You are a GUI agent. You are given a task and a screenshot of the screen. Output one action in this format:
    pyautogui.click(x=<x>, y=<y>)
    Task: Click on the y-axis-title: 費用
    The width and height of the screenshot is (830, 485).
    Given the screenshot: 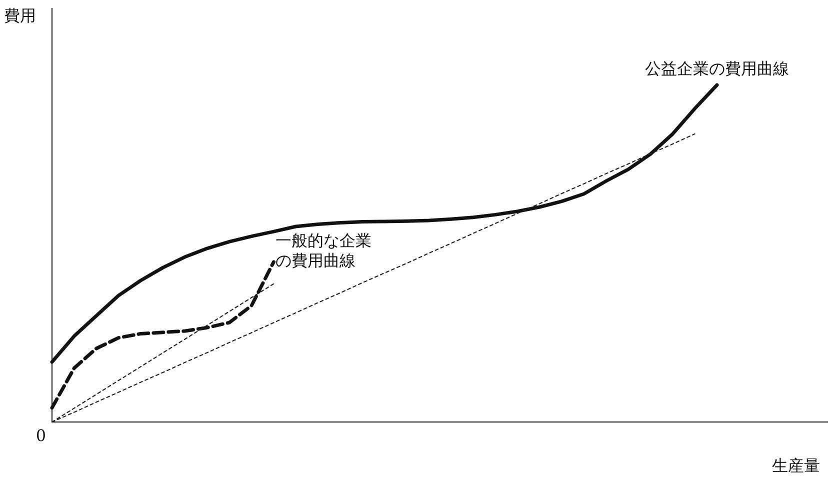 What is the action you would take?
    pyautogui.click(x=20, y=16)
    